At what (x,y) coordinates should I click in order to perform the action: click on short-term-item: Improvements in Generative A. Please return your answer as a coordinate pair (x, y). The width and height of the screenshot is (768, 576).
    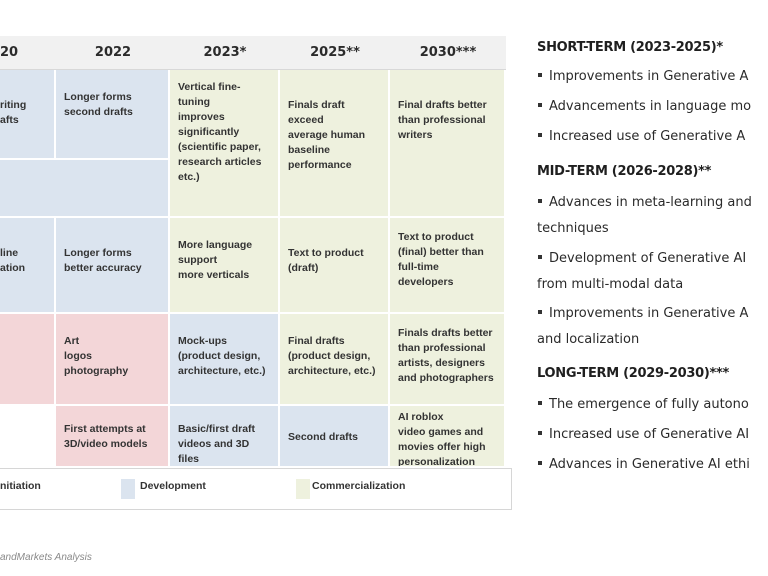
    Looking at the image, I should click on (652, 77).